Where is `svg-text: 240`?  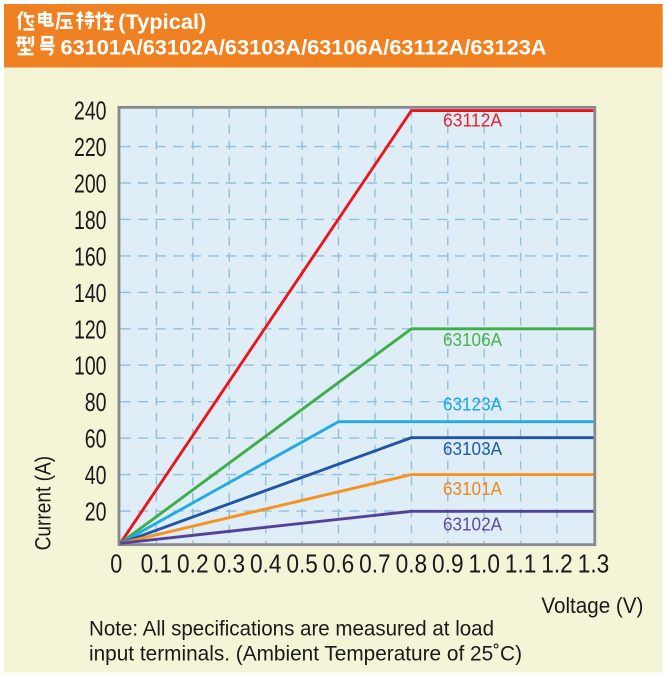
svg-text: 240 is located at coordinates (90, 111).